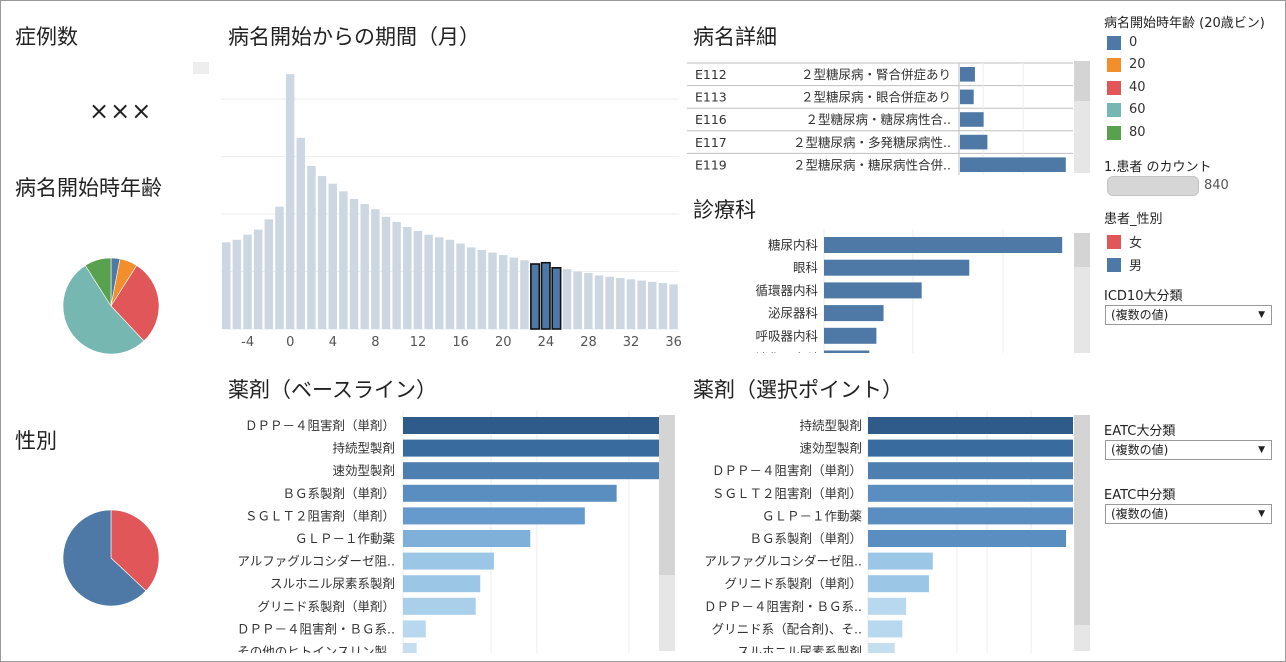 The height and width of the screenshot is (662, 1286). I want to click on sex-legend-item: 女, so click(1124, 241).